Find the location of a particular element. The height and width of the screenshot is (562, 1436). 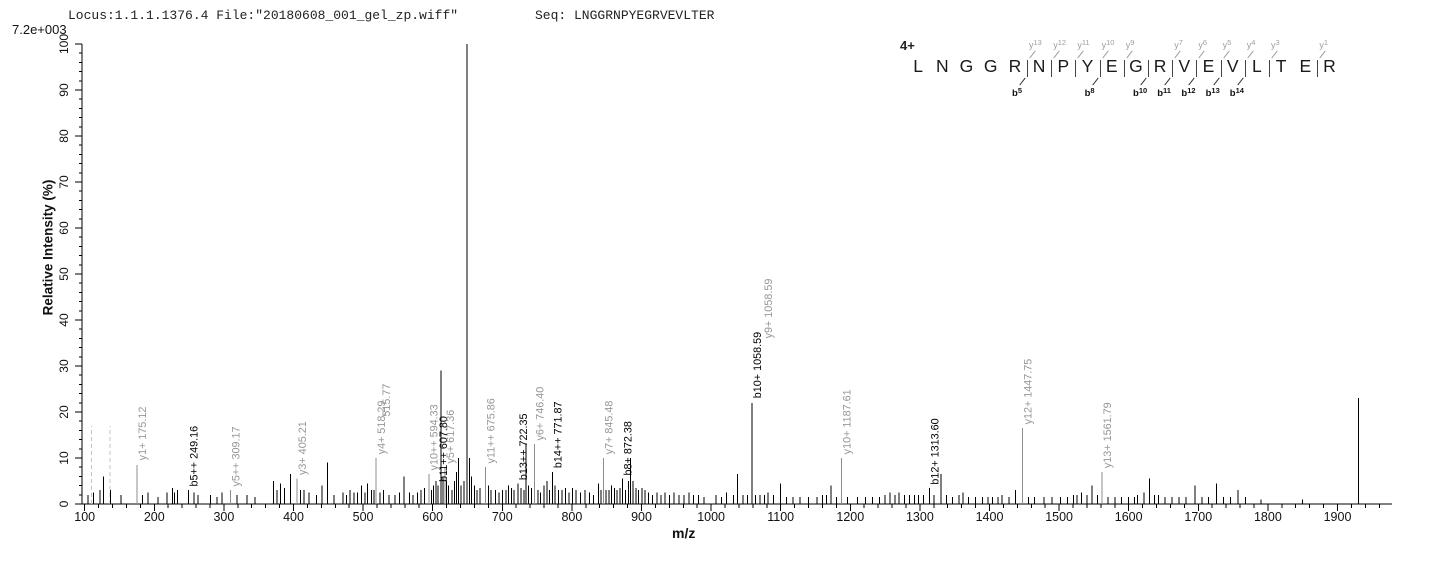

x-tick-label: 1500 is located at coordinates (1059, 517).